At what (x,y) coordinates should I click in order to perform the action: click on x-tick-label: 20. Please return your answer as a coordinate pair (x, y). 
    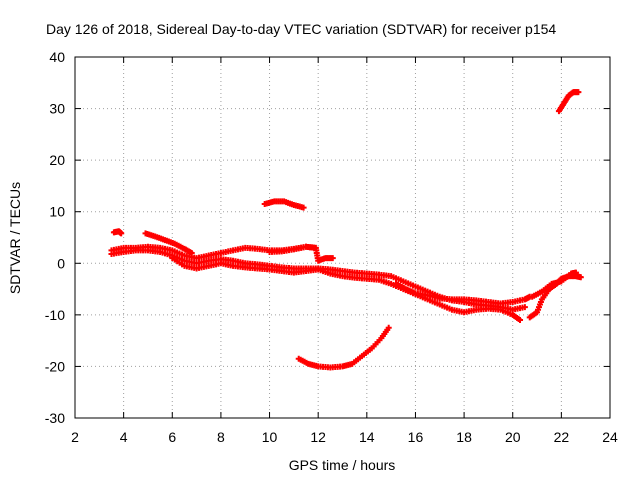
    Looking at the image, I should click on (513, 437).